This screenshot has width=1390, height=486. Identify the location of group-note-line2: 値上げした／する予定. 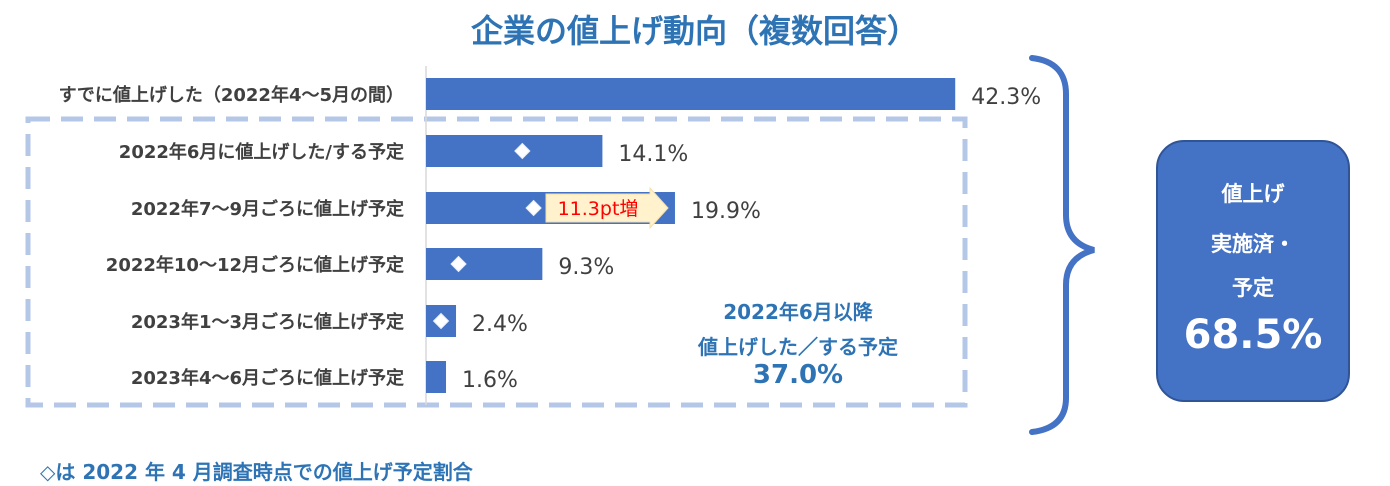
(798, 347).